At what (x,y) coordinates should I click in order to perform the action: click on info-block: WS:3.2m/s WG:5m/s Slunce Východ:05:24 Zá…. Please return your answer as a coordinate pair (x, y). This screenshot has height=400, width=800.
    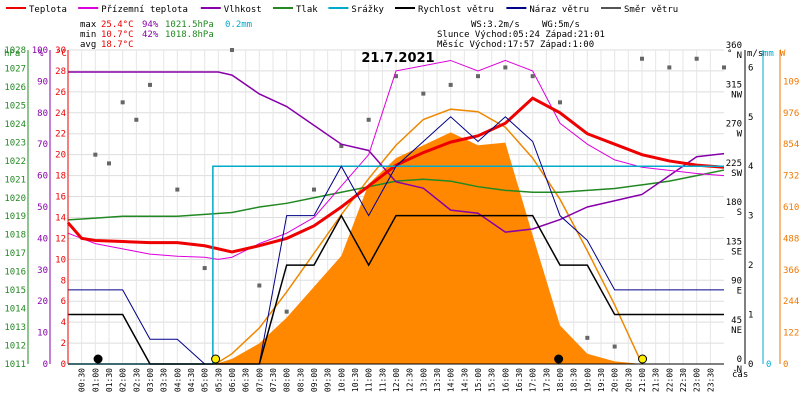
    Looking at the image, I should click on (521, 35).